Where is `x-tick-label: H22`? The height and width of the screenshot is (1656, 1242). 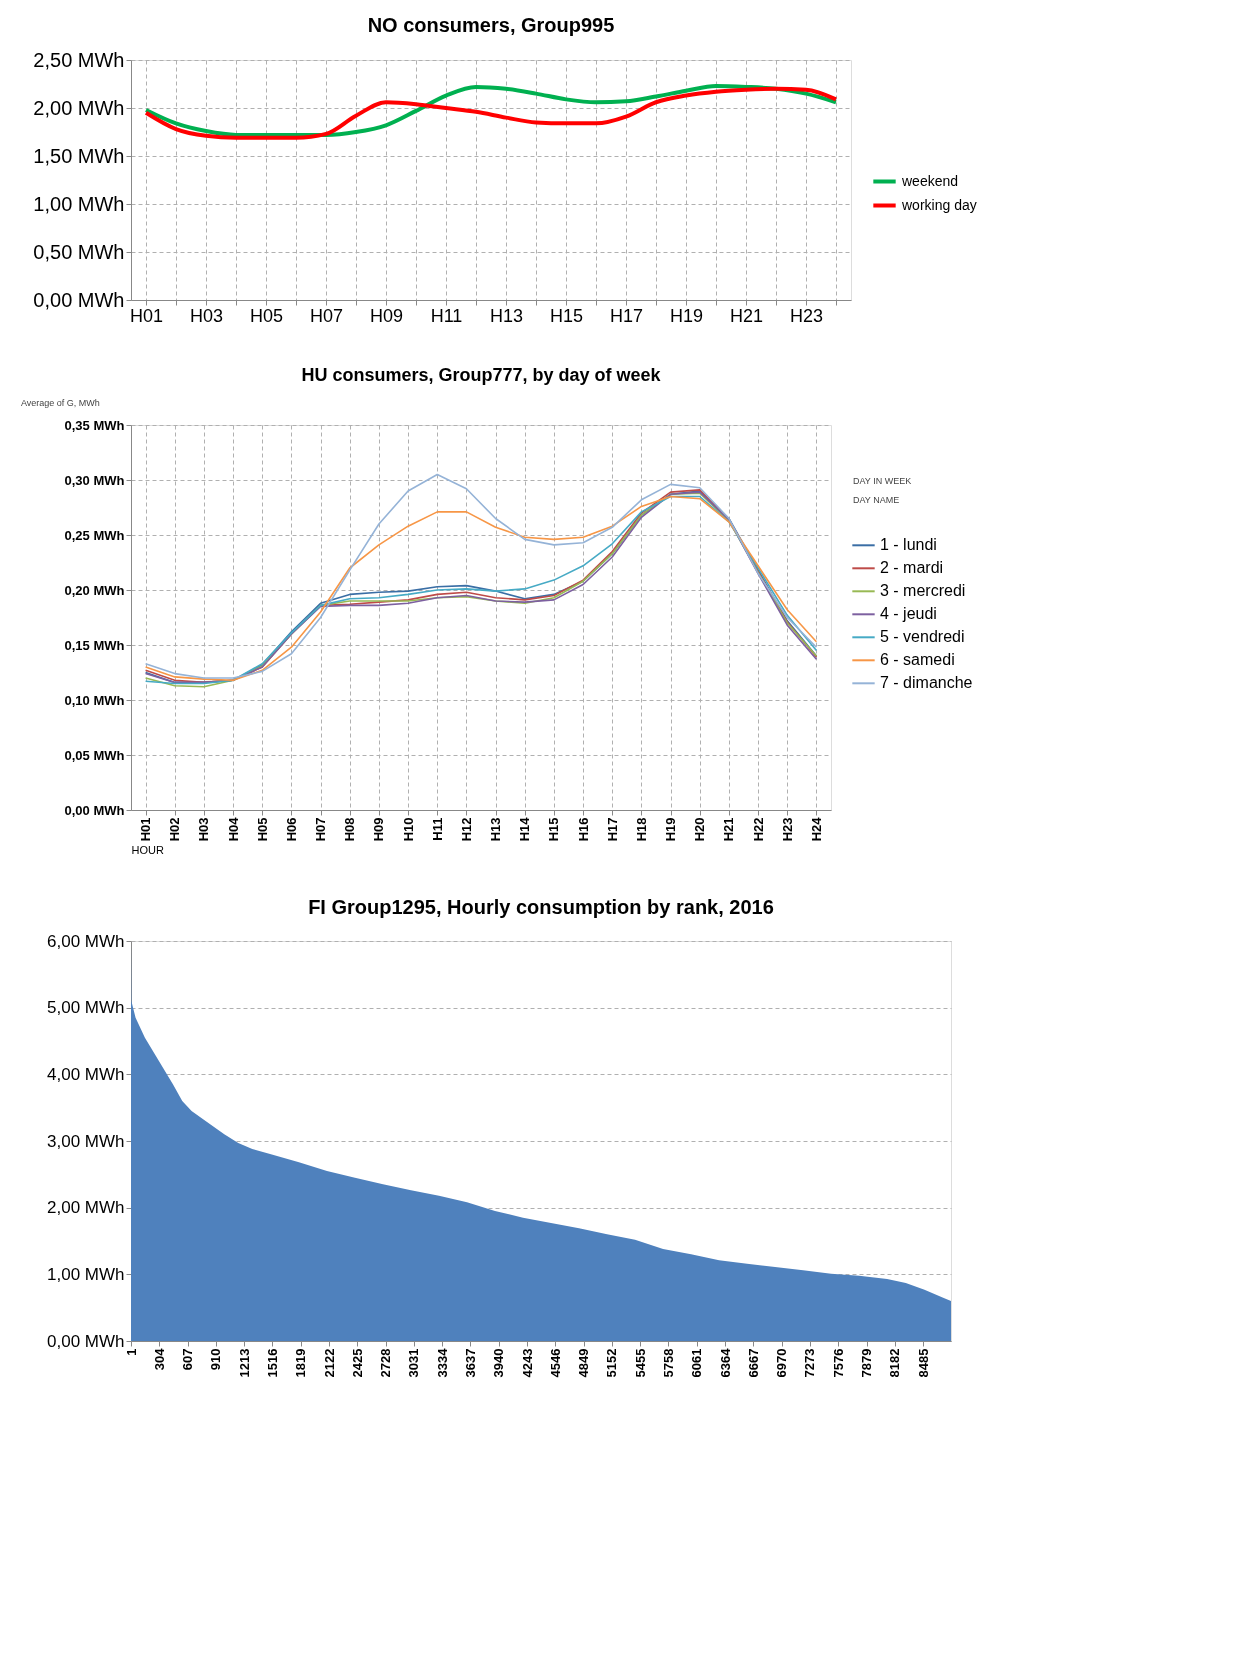 x-tick-label: H22 is located at coordinates (758, 829).